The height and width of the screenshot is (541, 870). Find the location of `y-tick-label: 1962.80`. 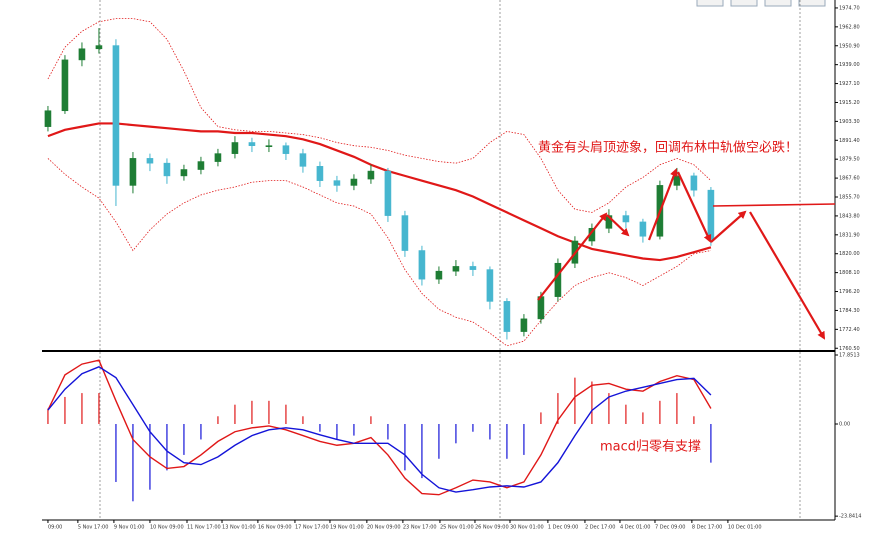

y-tick-label: 1962.80 is located at coordinates (849, 27).